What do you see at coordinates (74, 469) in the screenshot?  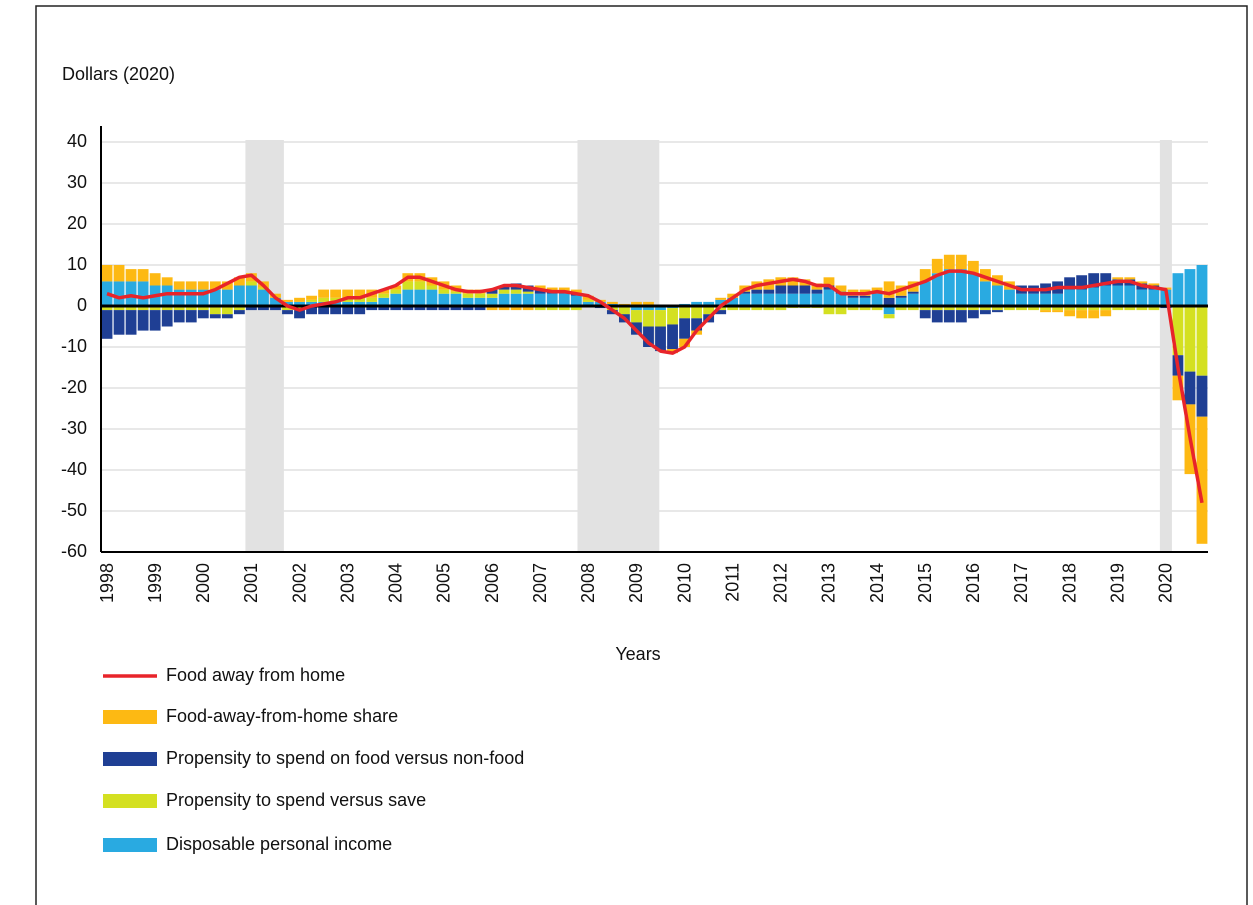 I see `y-tick-label: -40` at bounding box center [74, 469].